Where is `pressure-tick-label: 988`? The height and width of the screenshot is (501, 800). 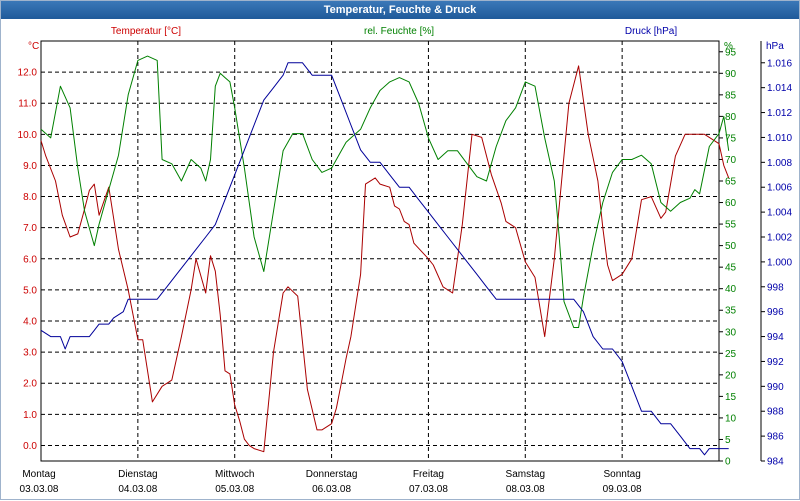 pressure-tick-label: 988 is located at coordinates (775, 412).